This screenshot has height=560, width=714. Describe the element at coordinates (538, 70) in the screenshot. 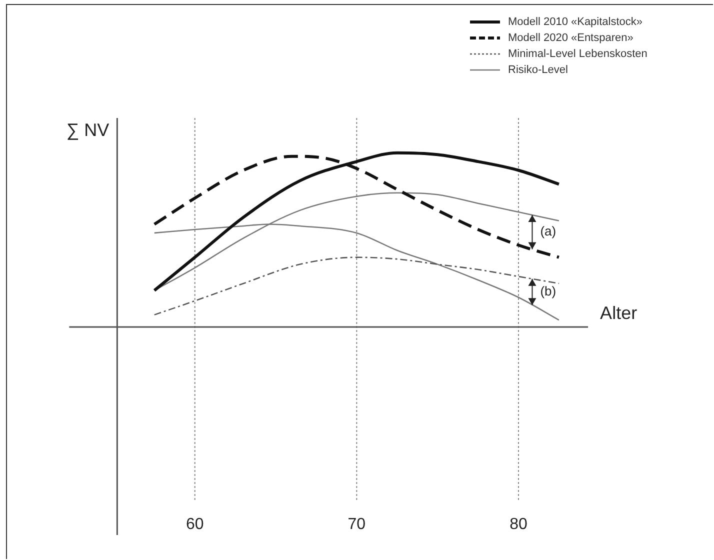

I see `legend-label: Risiko-Level` at that location.